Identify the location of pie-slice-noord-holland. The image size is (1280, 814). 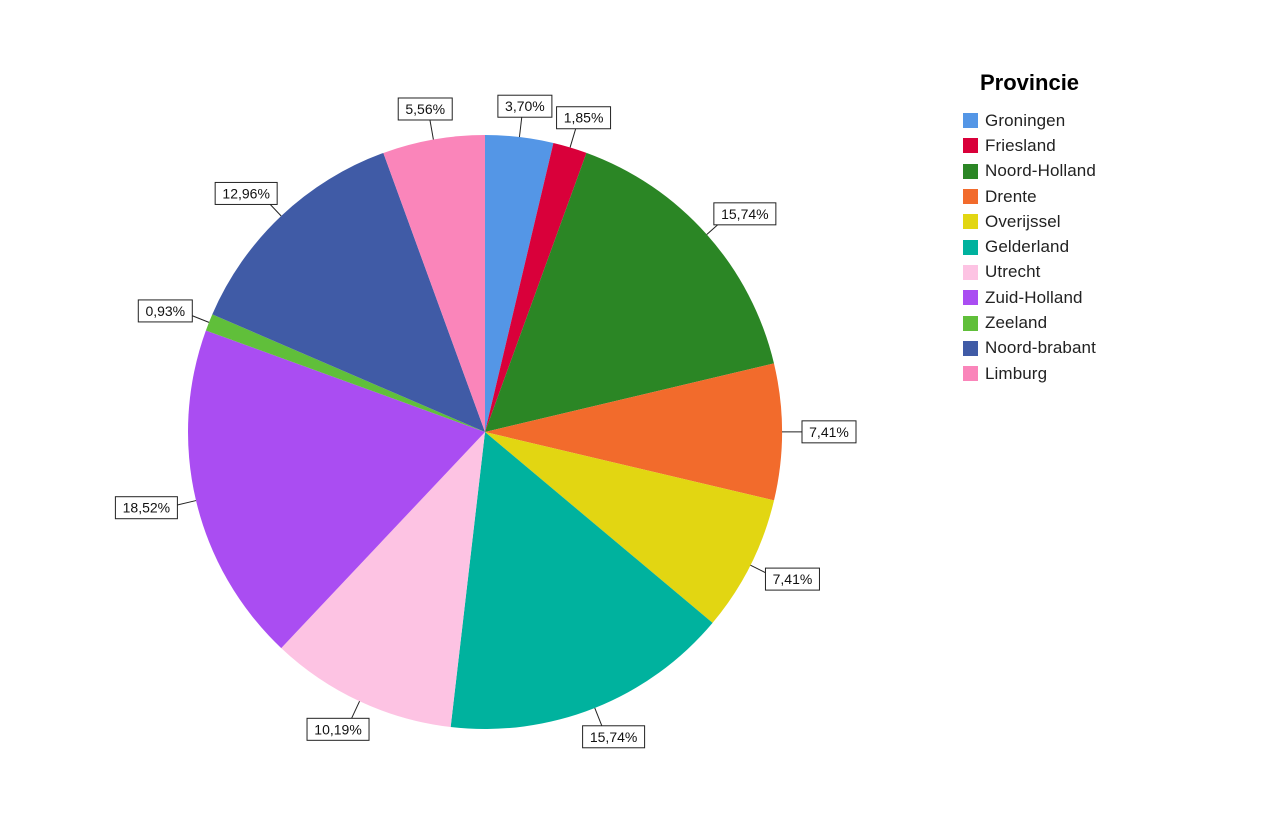
(629, 292).